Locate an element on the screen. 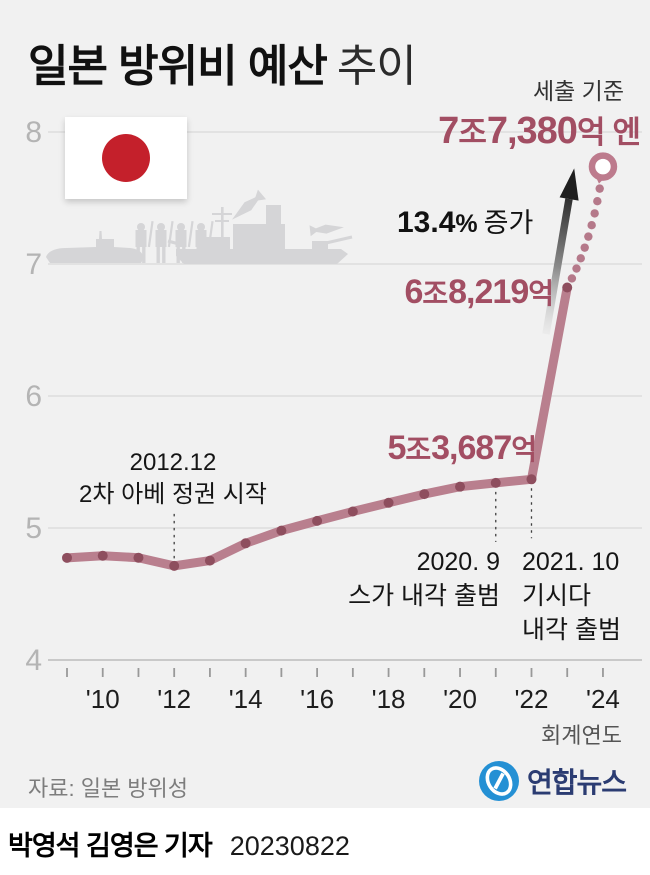 The width and height of the screenshot is (650, 875). event-annotation-abe: 2012.12 2차 아베 정권 시작 is located at coordinates (173, 479).